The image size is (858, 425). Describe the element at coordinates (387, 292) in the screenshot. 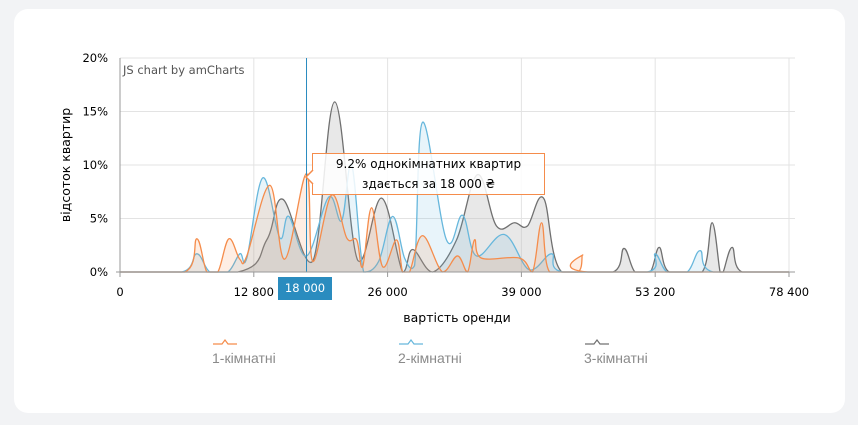

I see `x-tick-label: 26 000` at that location.